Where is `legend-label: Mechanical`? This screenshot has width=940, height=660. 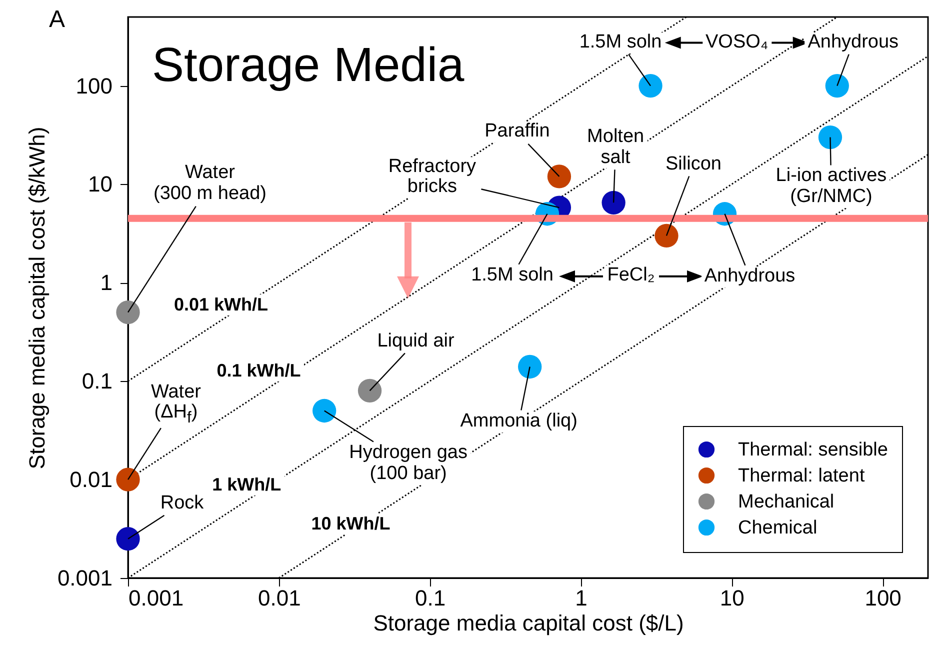 legend-label: Mechanical is located at coordinates (786, 502).